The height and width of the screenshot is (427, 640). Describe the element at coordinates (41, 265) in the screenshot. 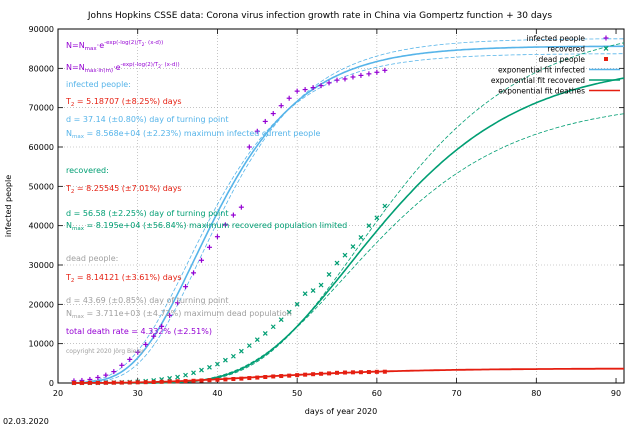

I see `y-tick-label: 30000` at that location.